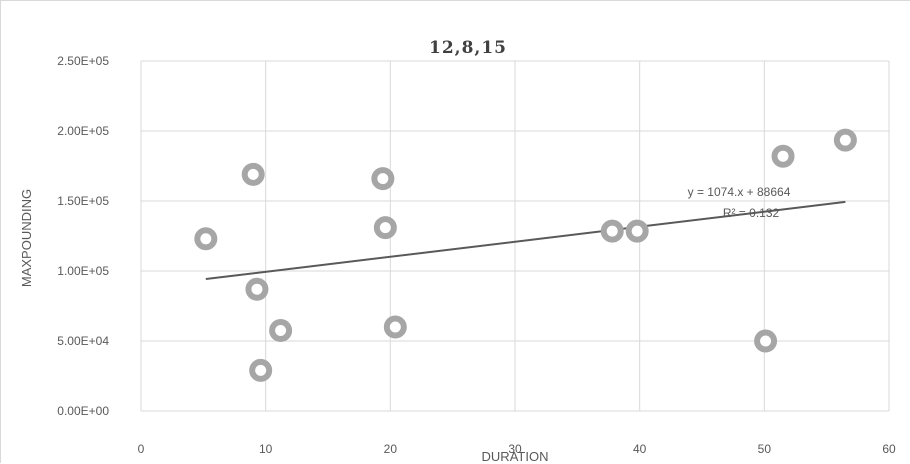  I want to click on trendline-group, so click(525, 240).